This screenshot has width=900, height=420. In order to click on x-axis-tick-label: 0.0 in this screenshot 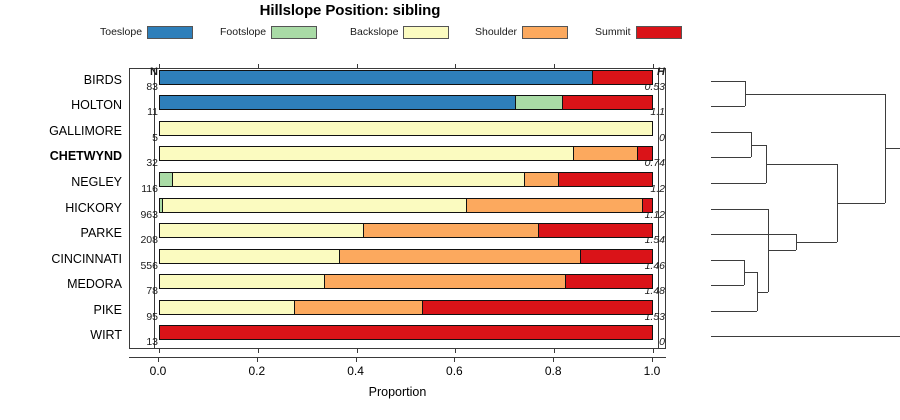, I will do `click(158, 371)`.